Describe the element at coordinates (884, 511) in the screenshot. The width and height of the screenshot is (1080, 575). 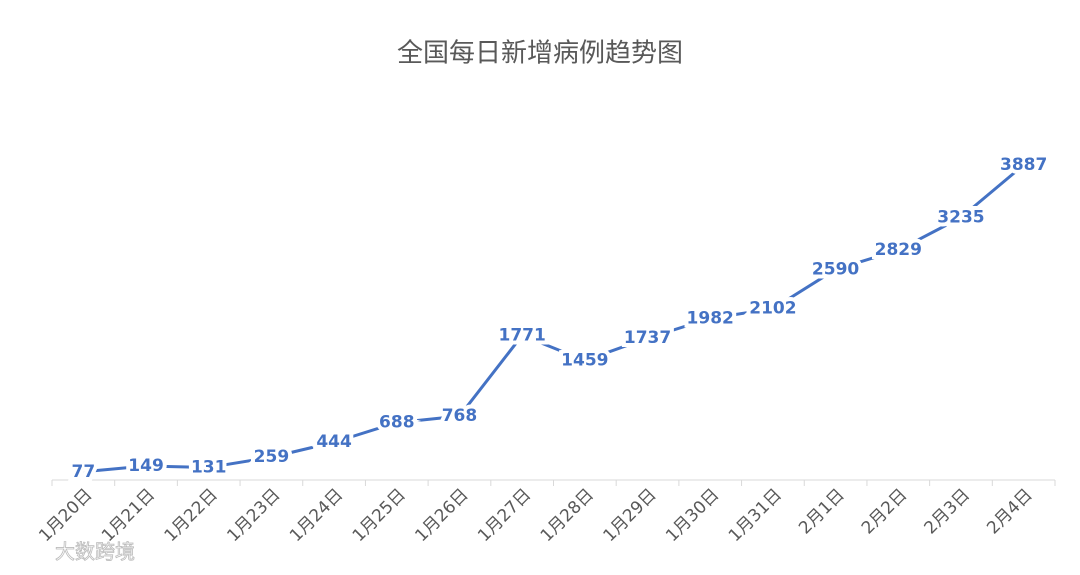
I see `x-tick-label: 2月2日` at that location.